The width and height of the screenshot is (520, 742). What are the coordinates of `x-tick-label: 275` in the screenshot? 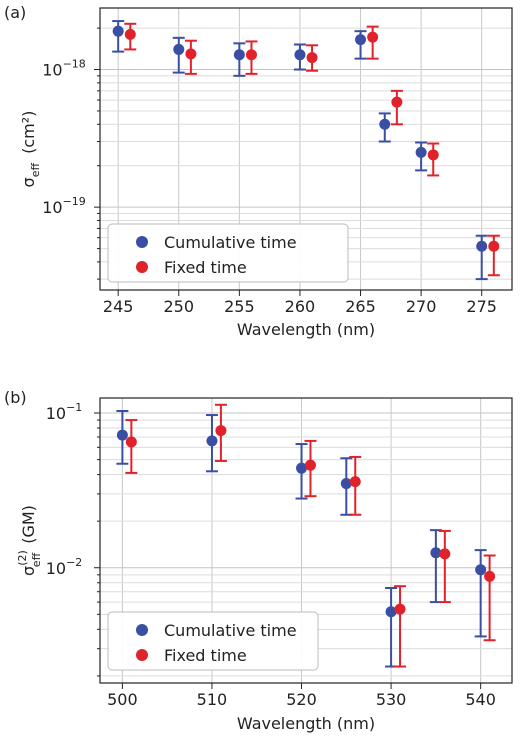 It's located at (481, 306).